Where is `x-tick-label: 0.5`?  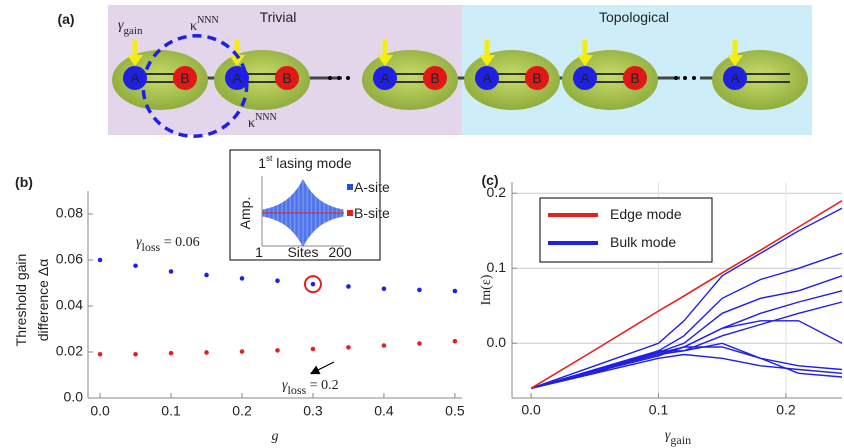 x-tick-label: 0.5 is located at coordinates (455, 411).